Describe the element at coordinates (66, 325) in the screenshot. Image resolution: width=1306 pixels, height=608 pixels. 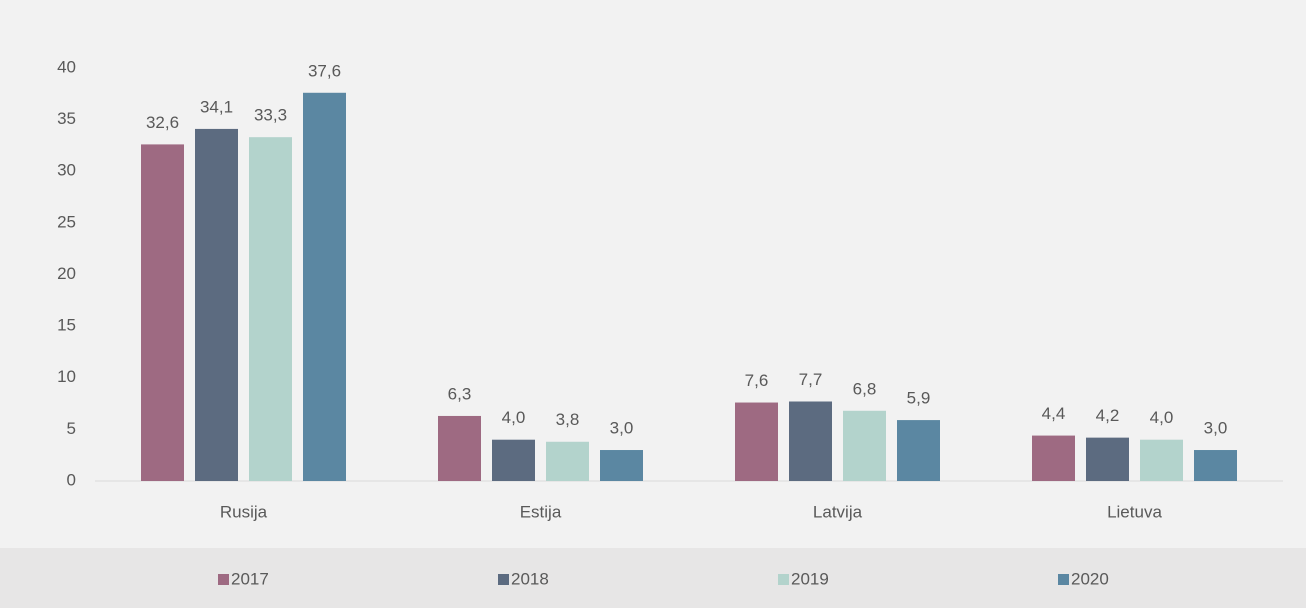
I see `y-tick-label: 15` at that location.